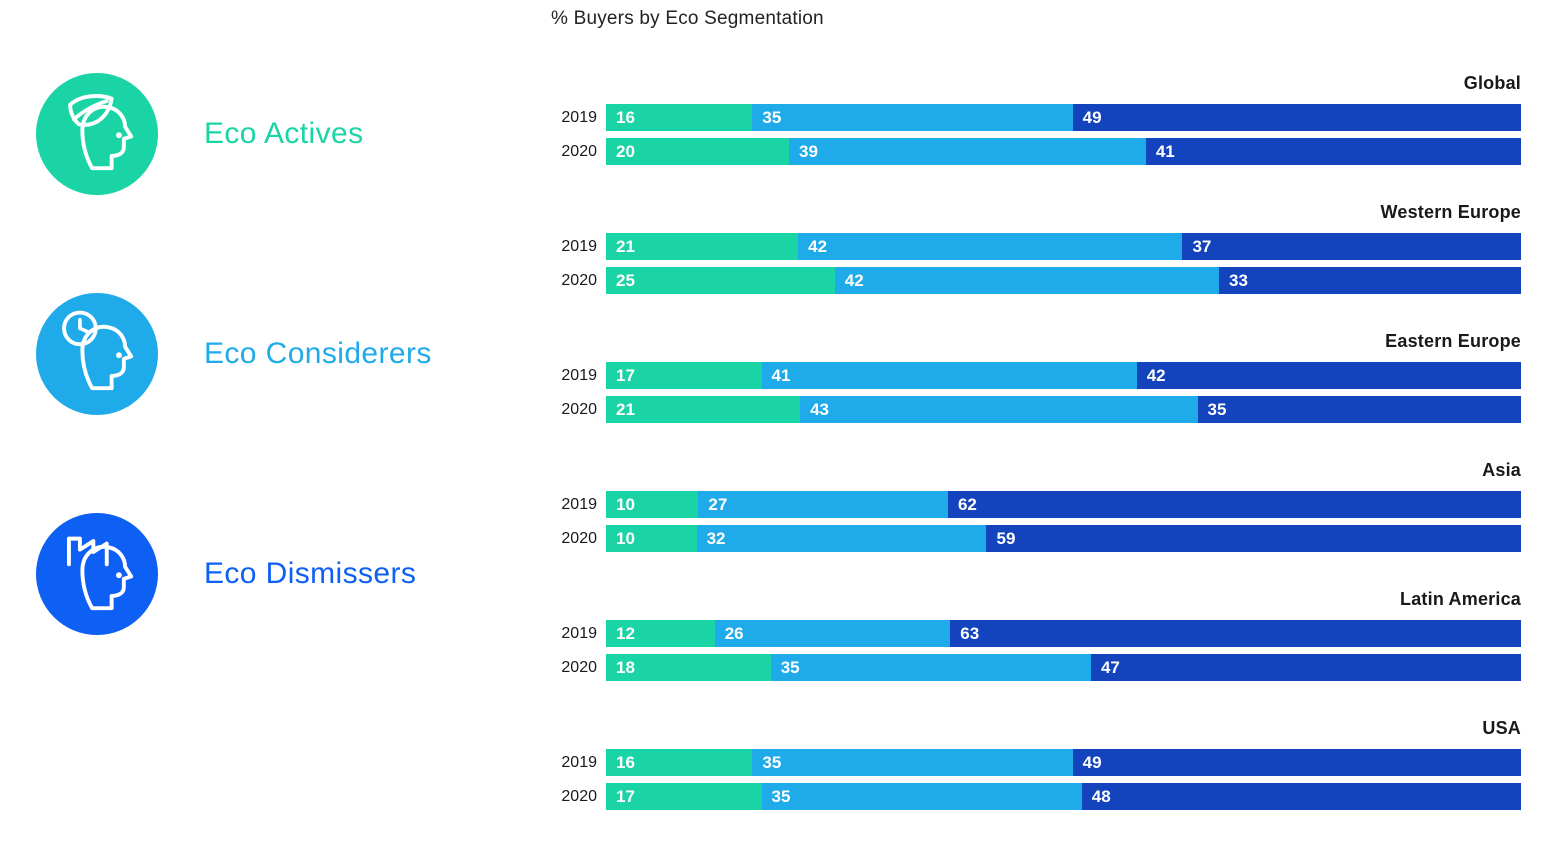  I want to click on bar-row: 2020 10 32 59, so click(1036, 538).